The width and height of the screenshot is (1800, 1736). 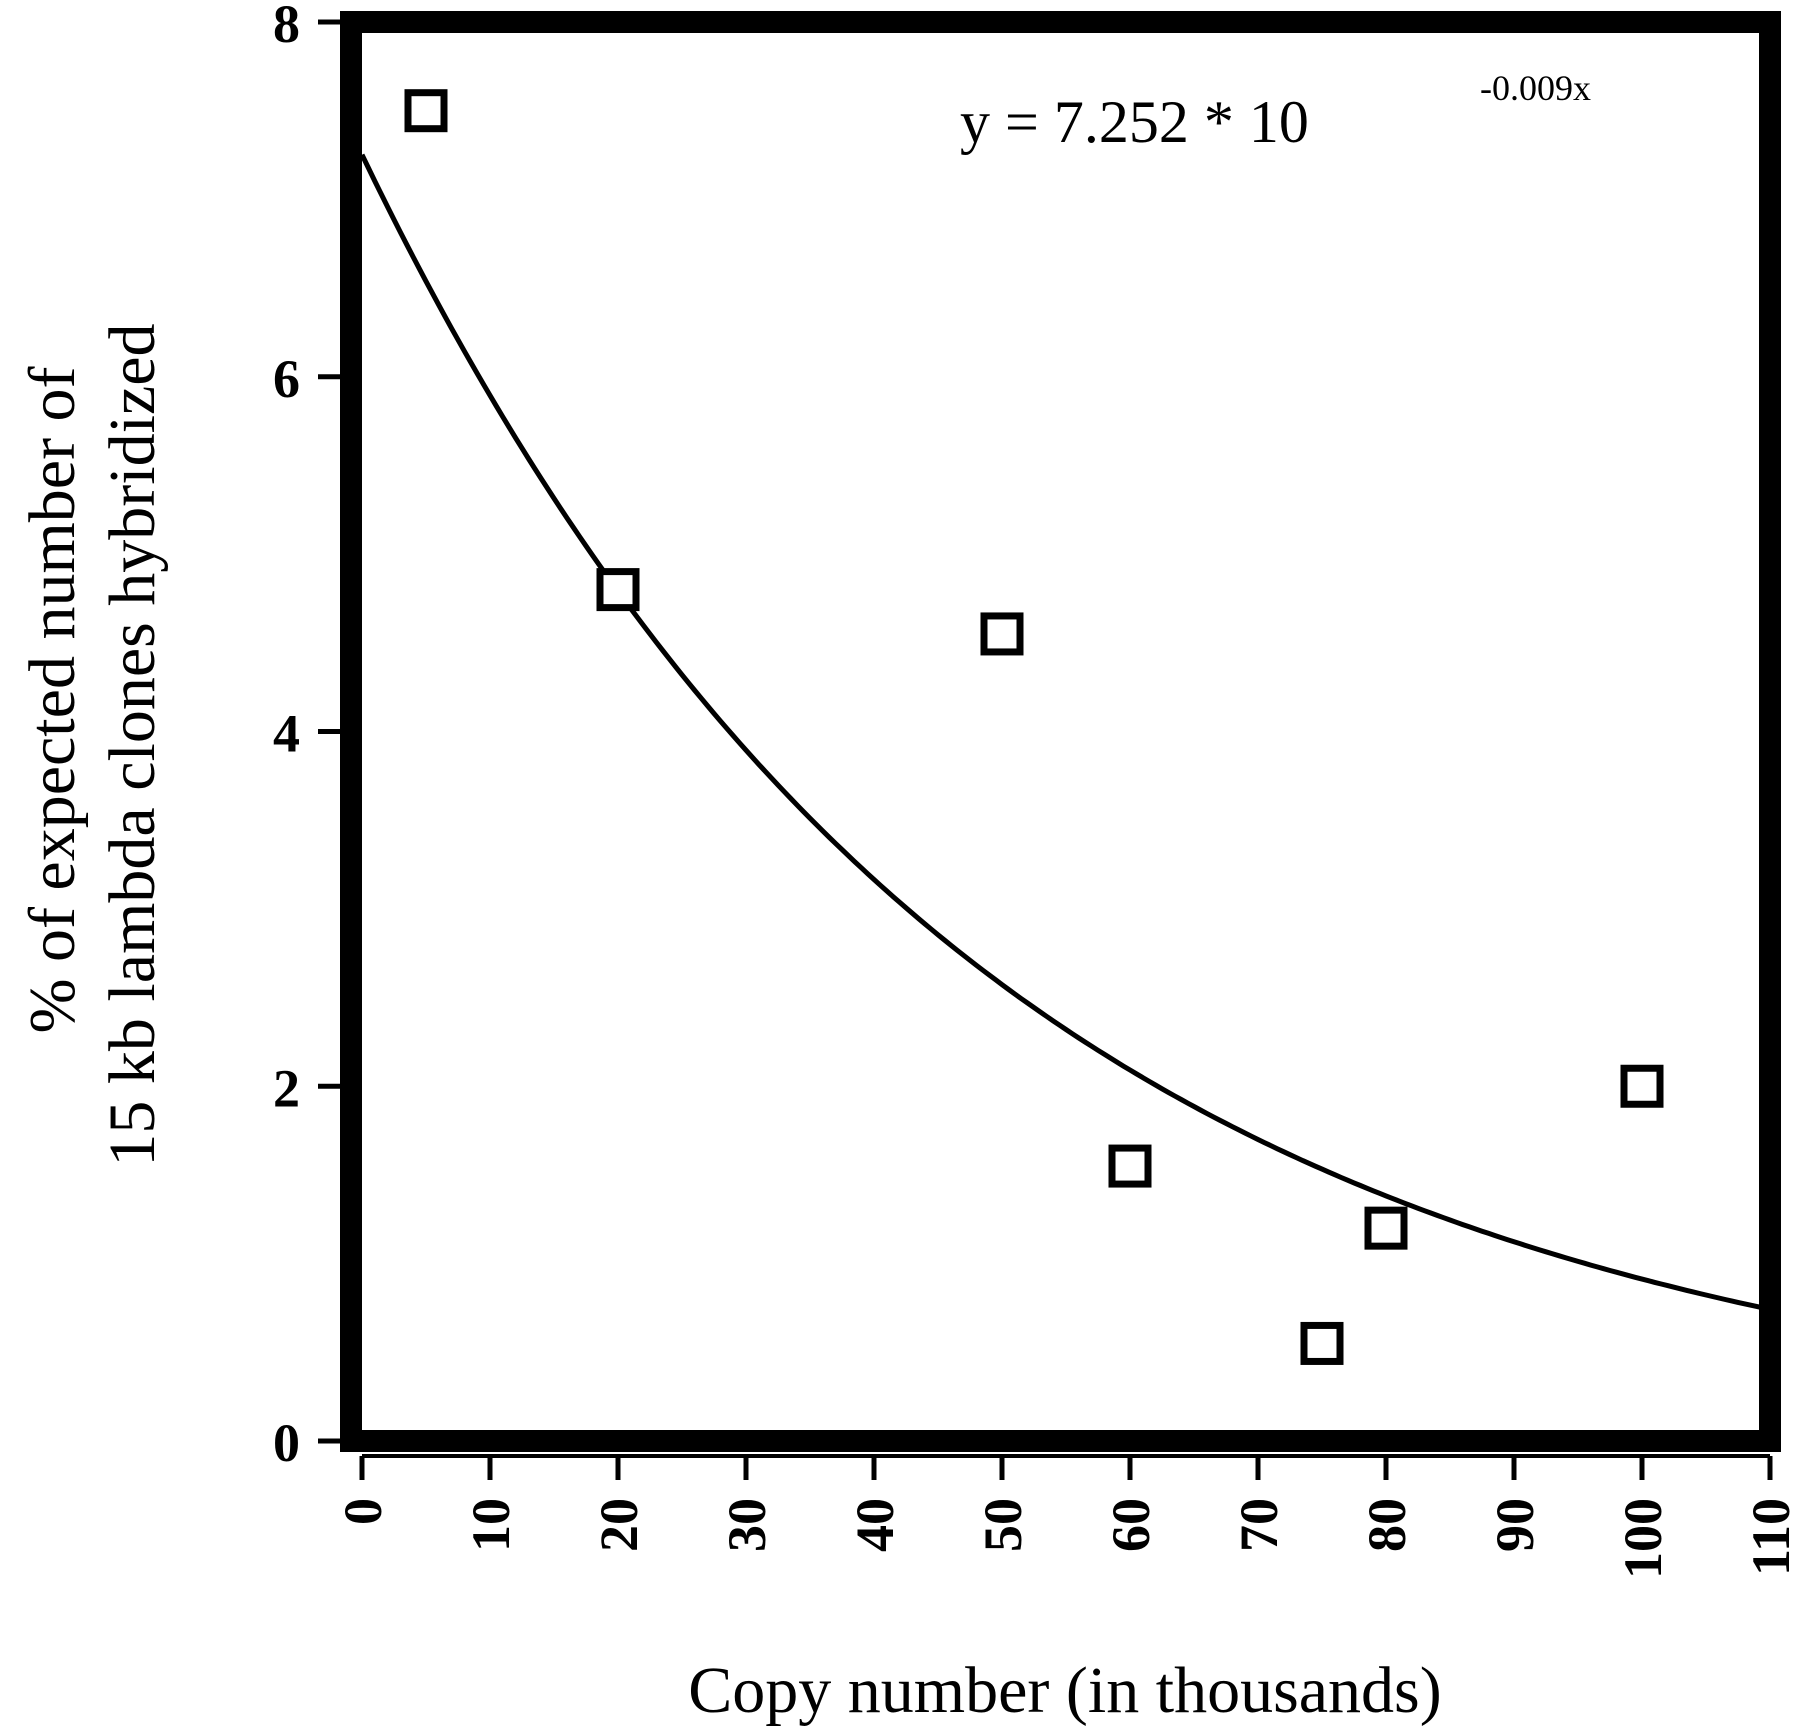 What do you see at coordinates (1064, 1690) in the screenshot?
I see `x-axis-label: Copy number (in thousands)` at bounding box center [1064, 1690].